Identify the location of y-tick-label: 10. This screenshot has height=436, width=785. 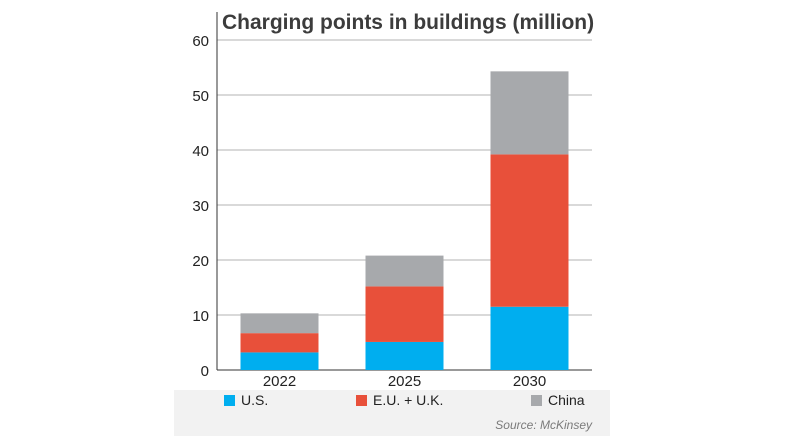
(200, 316).